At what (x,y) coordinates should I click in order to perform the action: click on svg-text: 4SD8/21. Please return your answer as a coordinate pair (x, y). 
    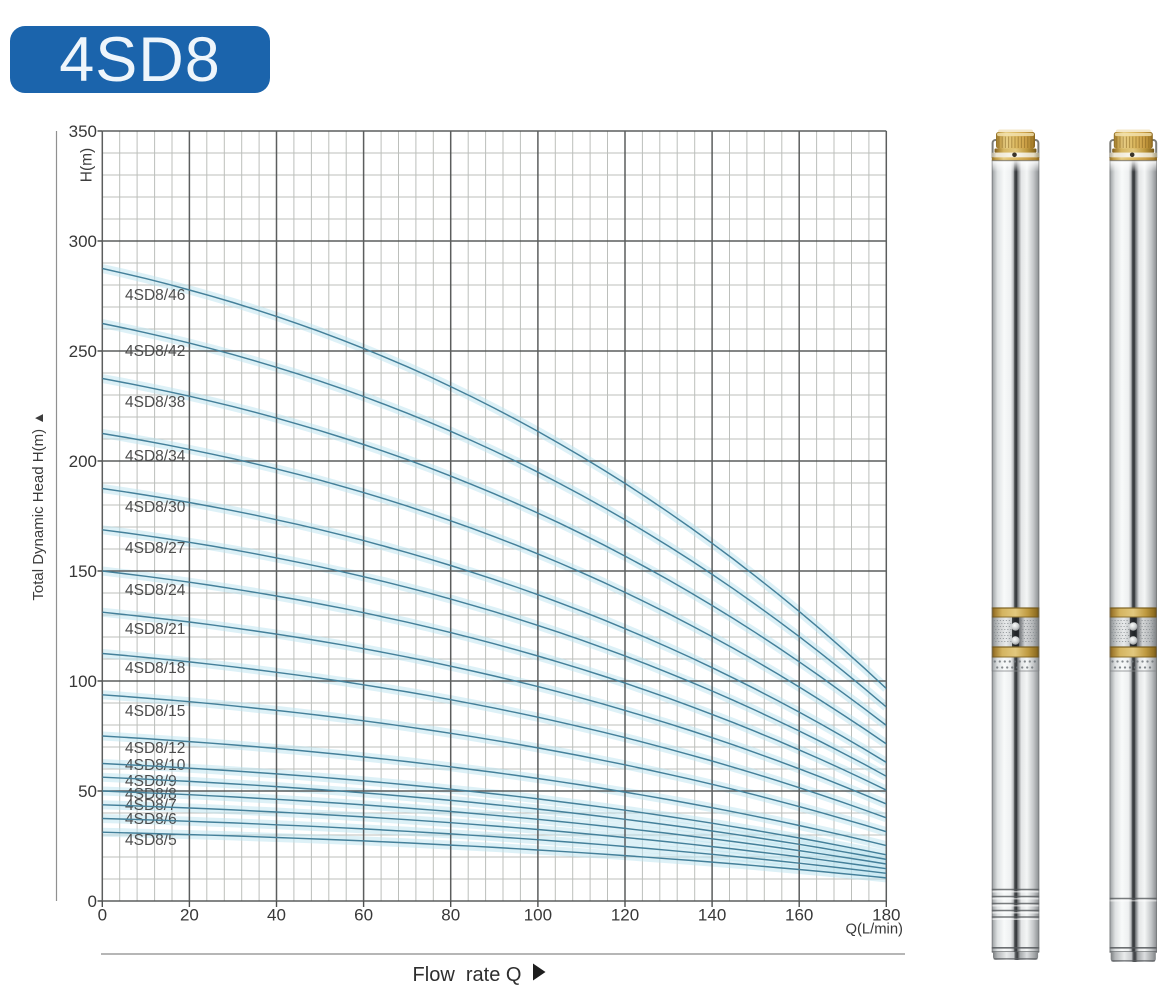
    Looking at the image, I should click on (155, 629).